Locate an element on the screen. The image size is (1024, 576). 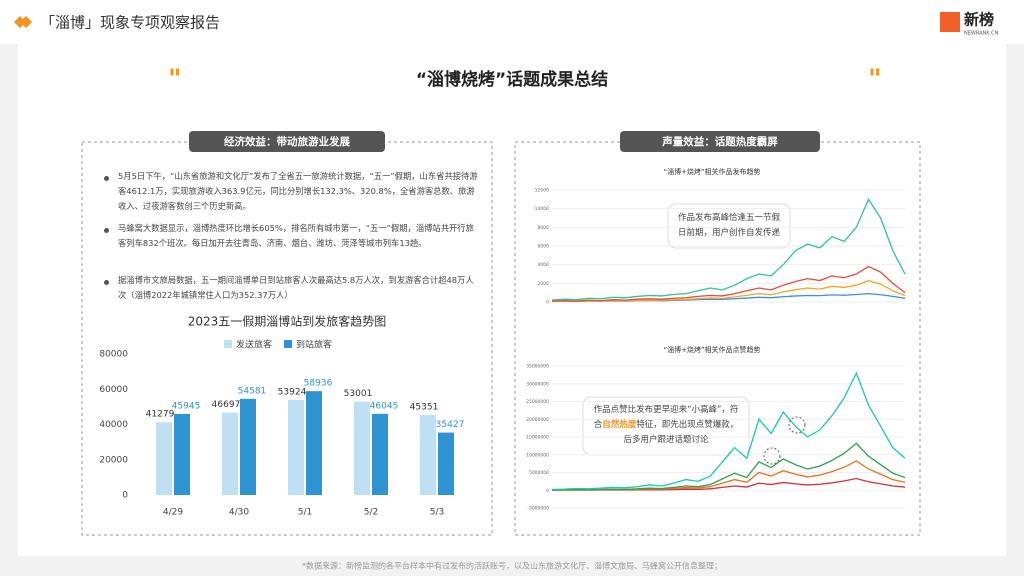
y-tick-label: 20000 is located at coordinates (113, 460).